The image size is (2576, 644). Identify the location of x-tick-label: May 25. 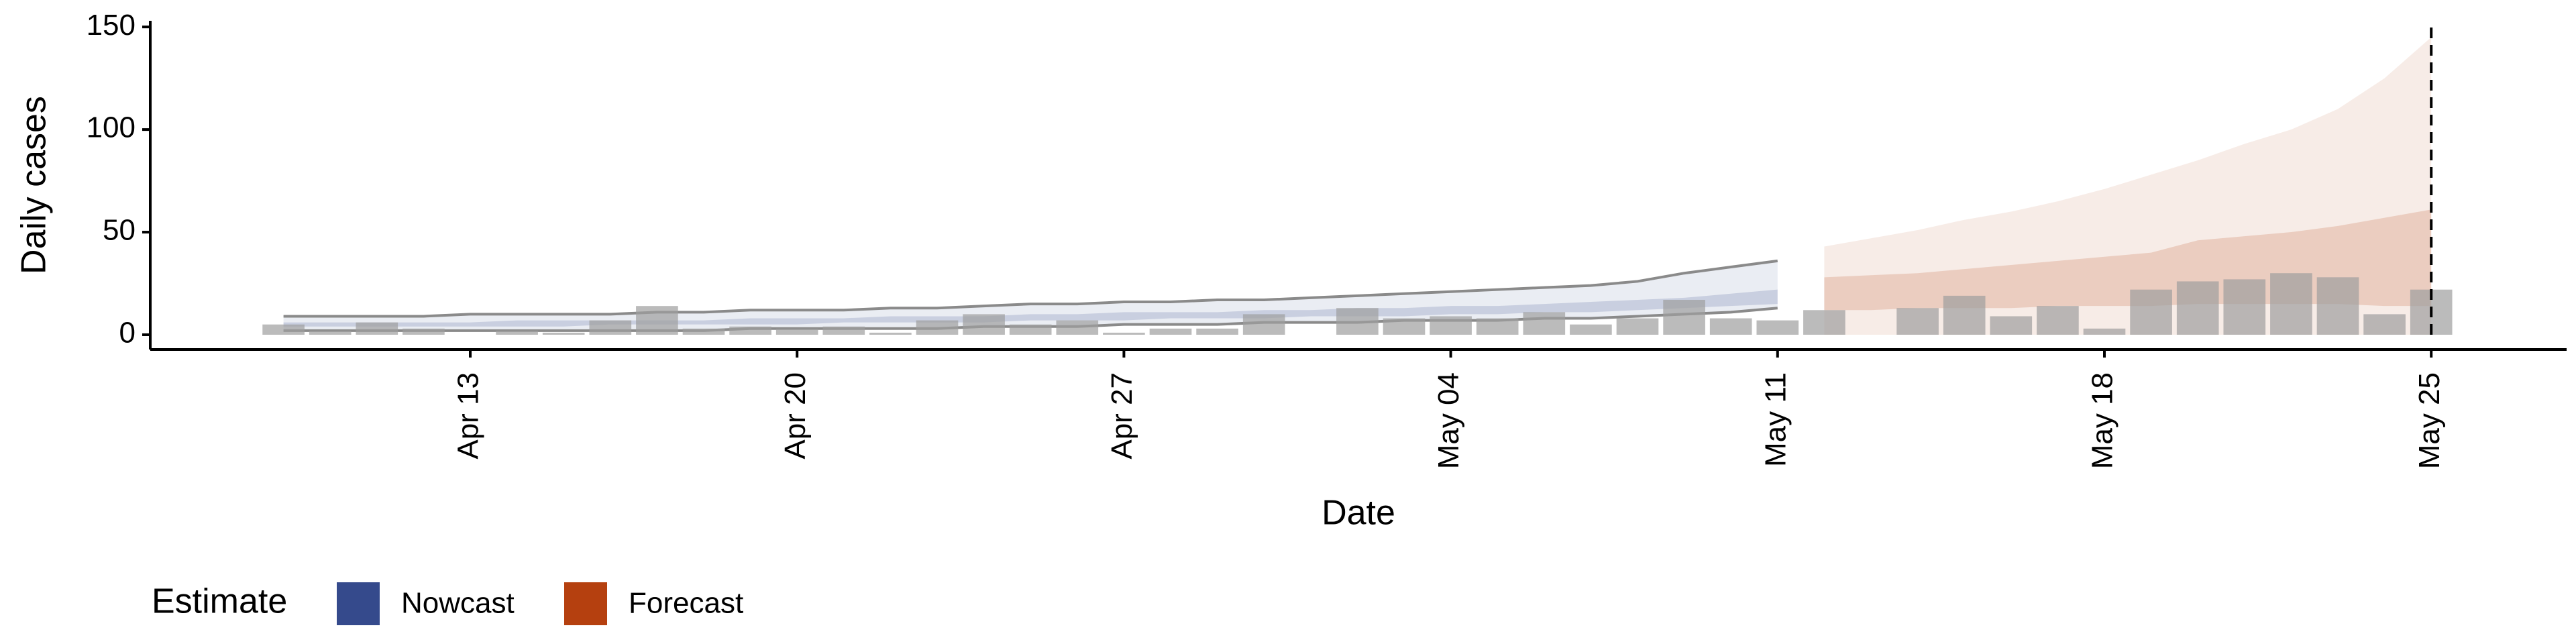
(2429, 420).